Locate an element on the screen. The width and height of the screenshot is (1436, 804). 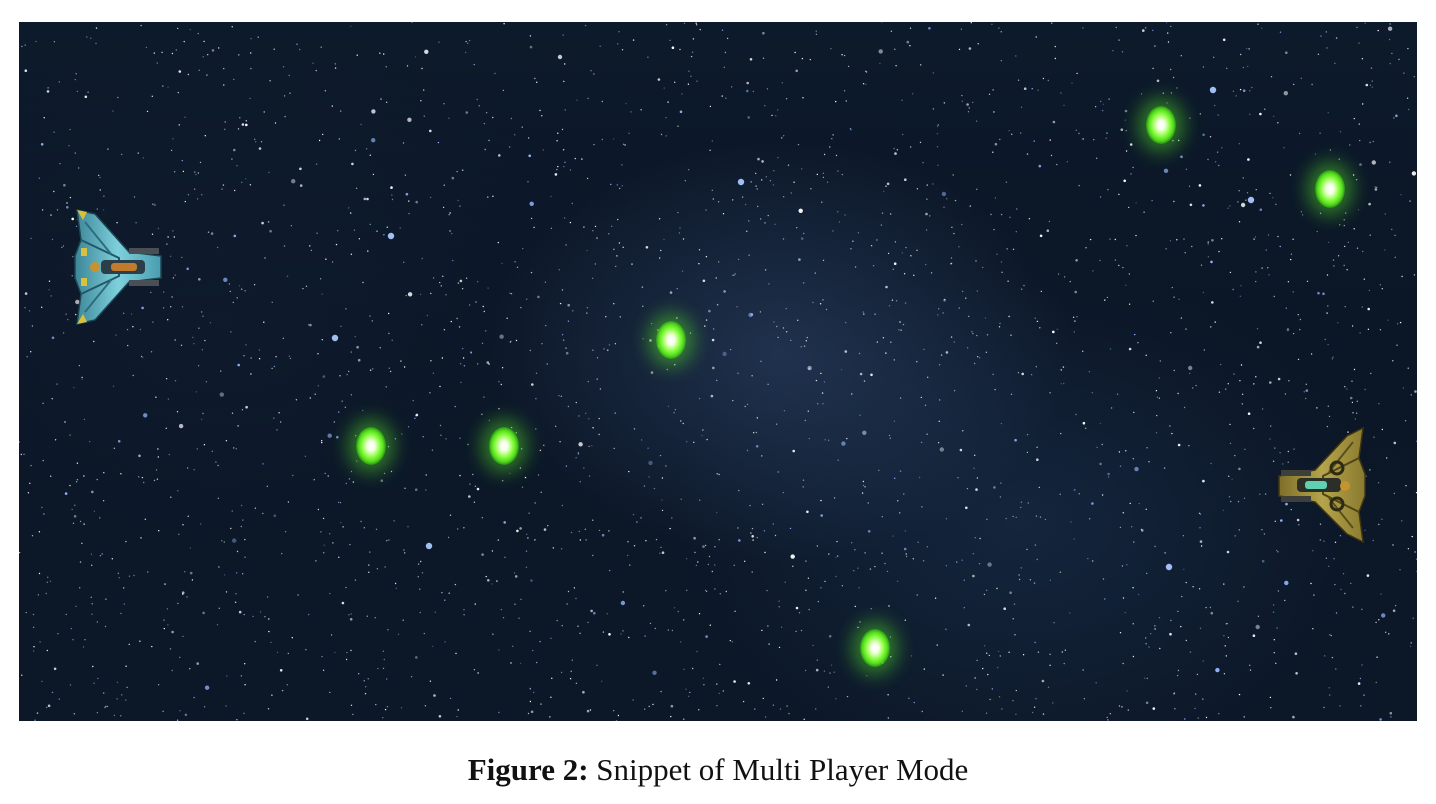
player-1-ship-icon is located at coordinates (118, 267).